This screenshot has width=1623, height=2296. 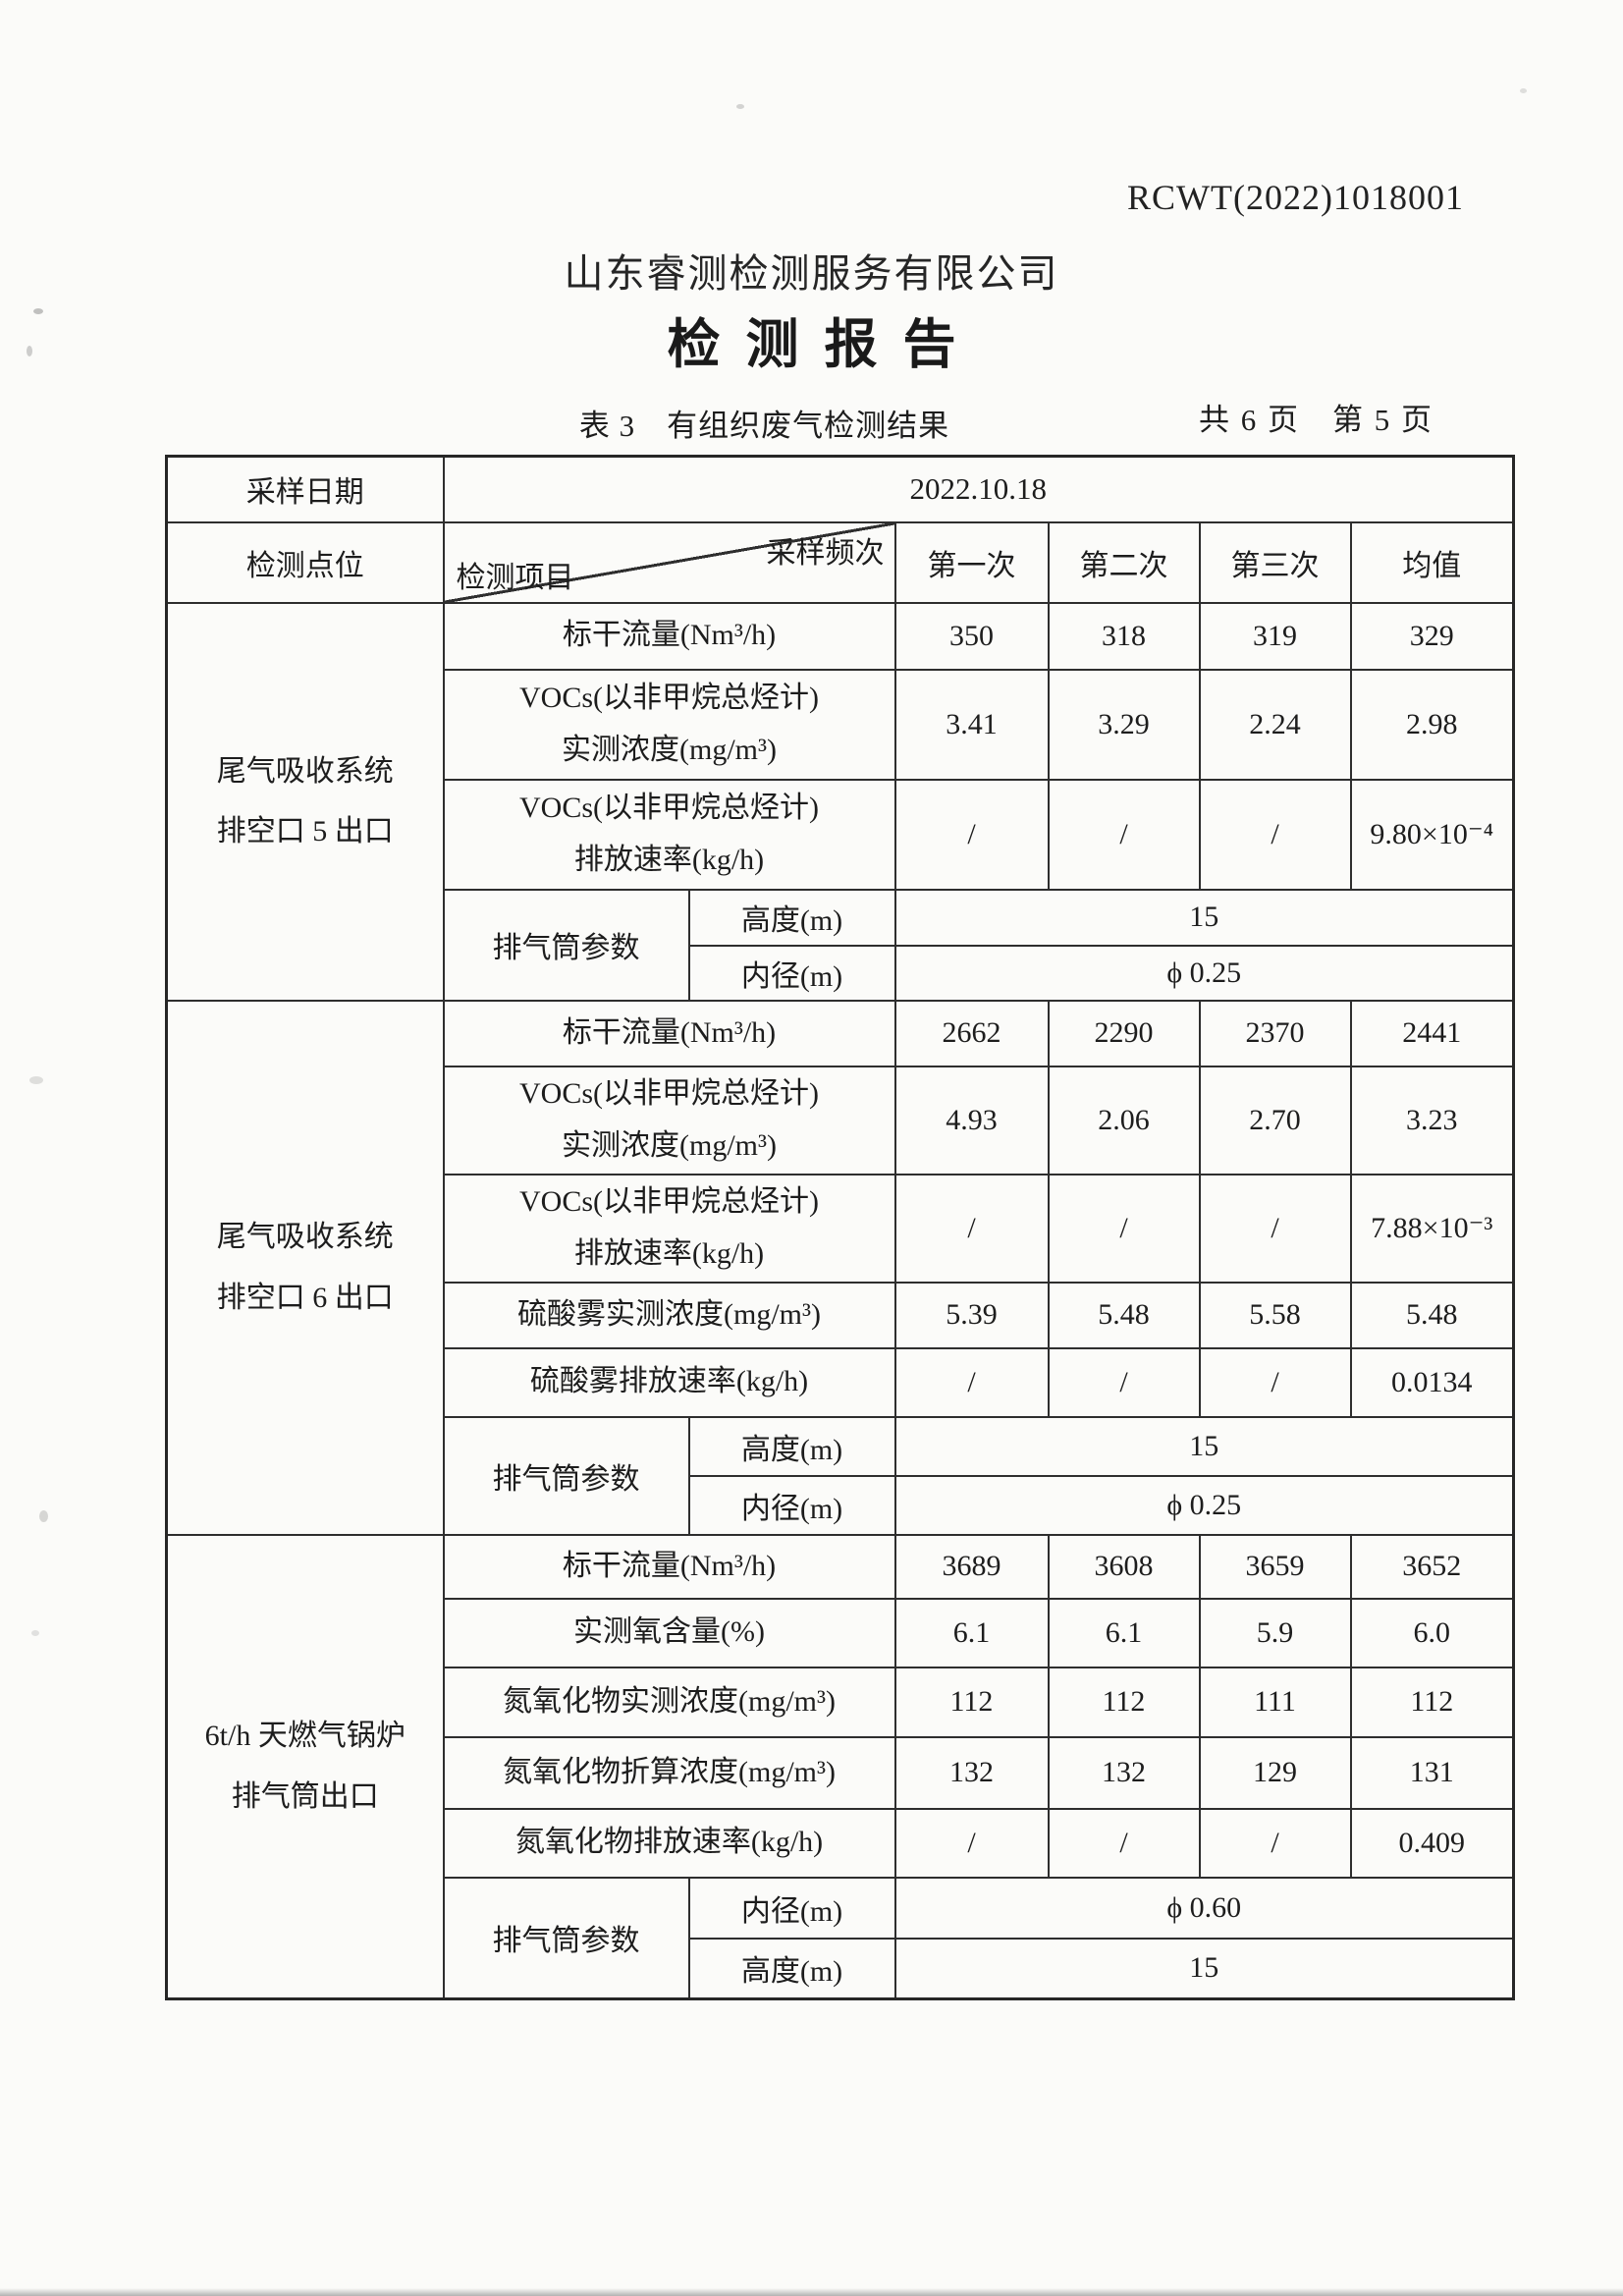 I want to click on value-cell: 7.88×10⁻³, so click(x=1432, y=1228).